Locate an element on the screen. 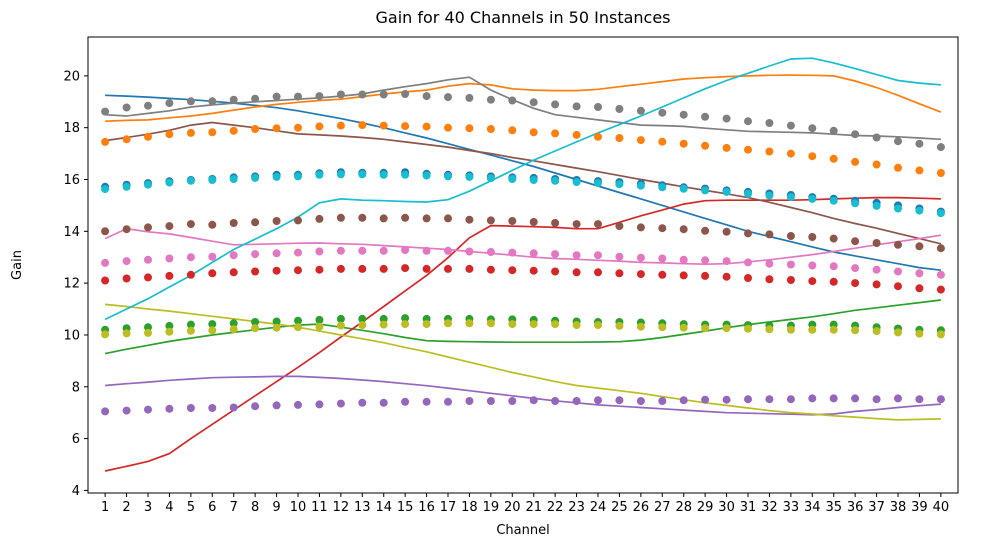  x-tick-label: 11 is located at coordinates (319, 507).